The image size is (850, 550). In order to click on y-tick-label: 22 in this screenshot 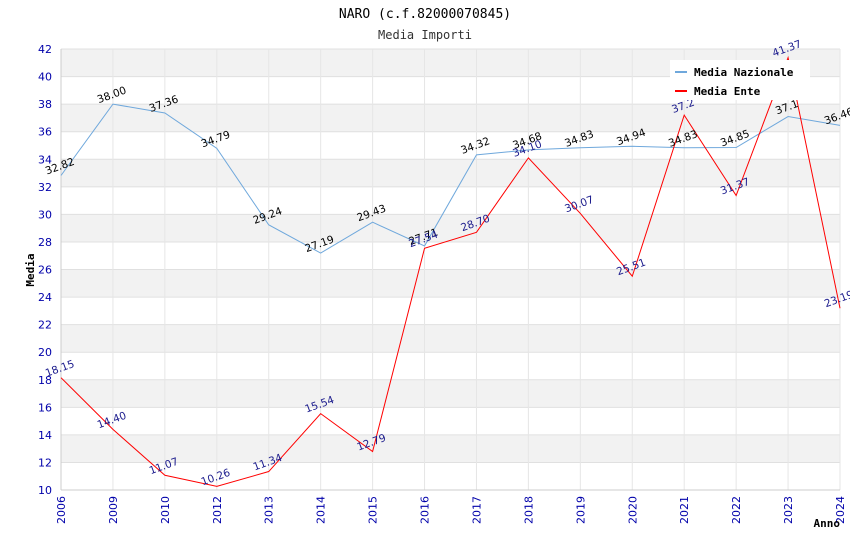, I will do `click(45, 325)`.